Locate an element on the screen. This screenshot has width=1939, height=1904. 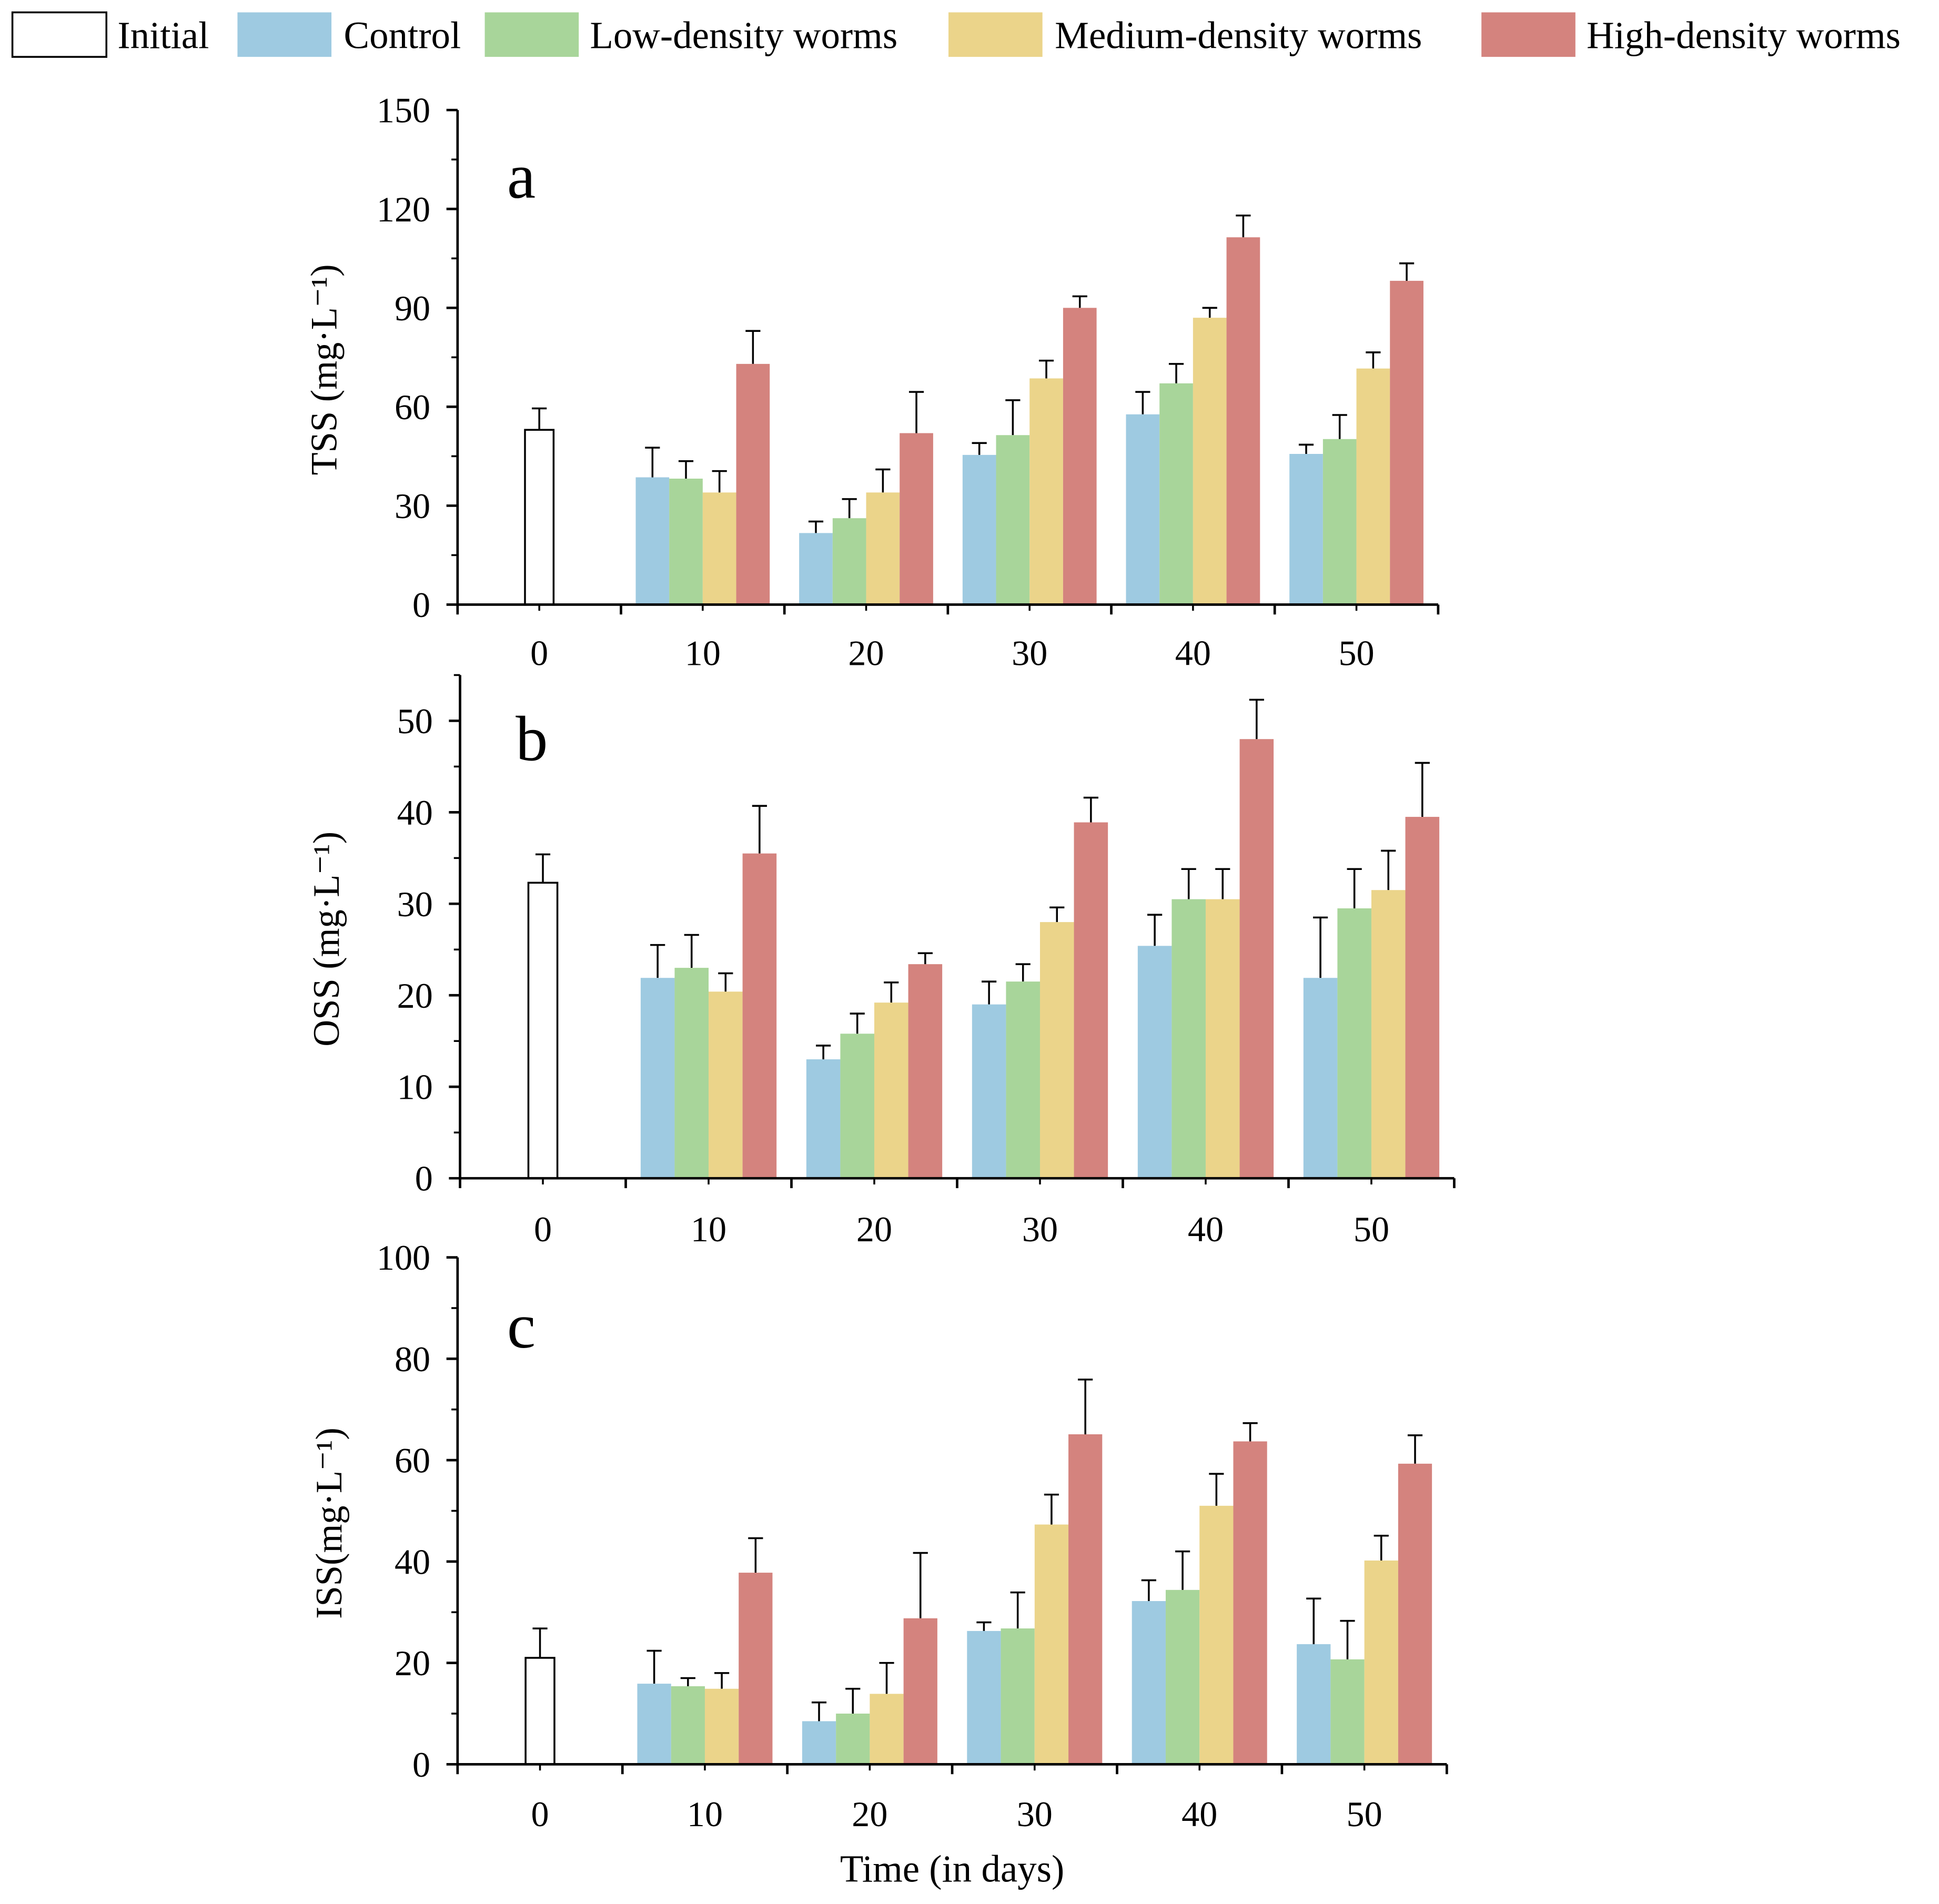
legend-item: Low-density worms is located at coordinates (690, 34).